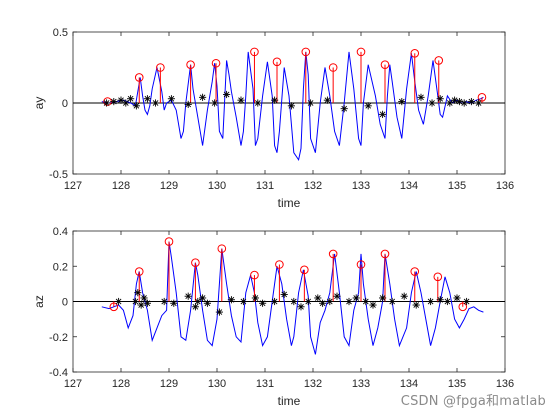 The width and height of the screenshot is (560, 420). What do you see at coordinates (60, 232) in the screenshot?
I see `y-tick-label: 0.4` at bounding box center [60, 232].